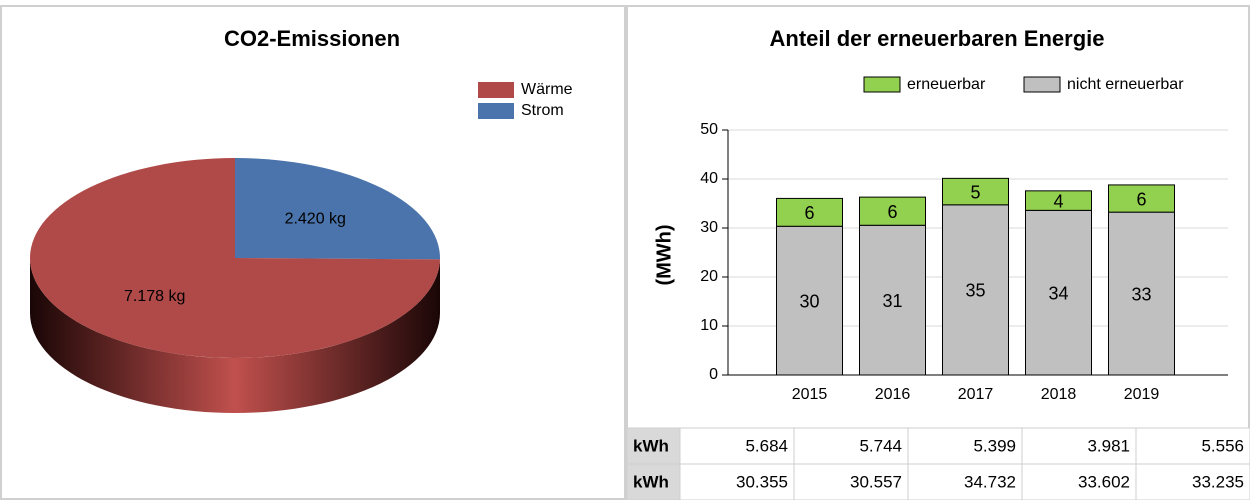 Image resolution: width=1250 pixels, height=500 pixels. I want to click on table-cell-text: 5.399, so click(994, 445).